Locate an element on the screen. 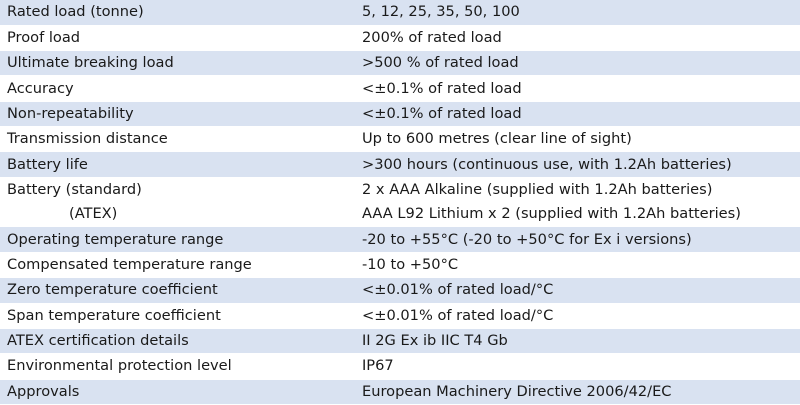  spec-label-proof-load: Proof load is located at coordinates (176, 38).